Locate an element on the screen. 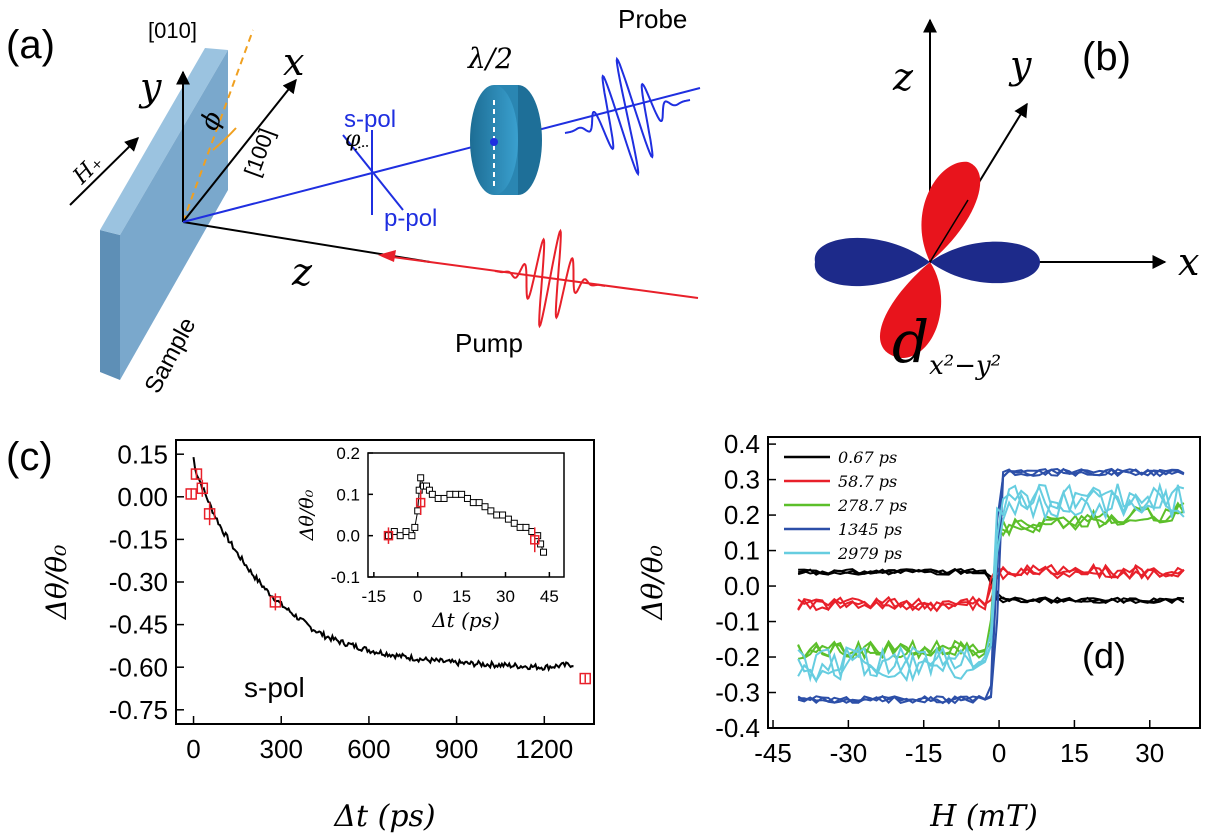  x-tick-label: 600 is located at coordinates (368, 749).